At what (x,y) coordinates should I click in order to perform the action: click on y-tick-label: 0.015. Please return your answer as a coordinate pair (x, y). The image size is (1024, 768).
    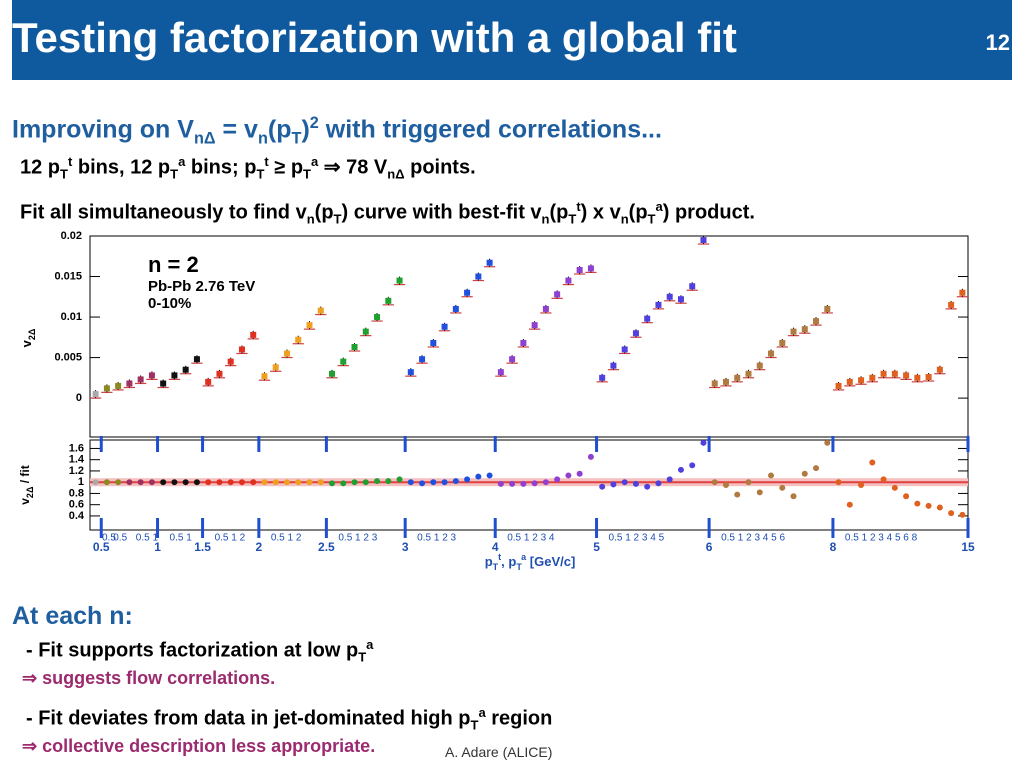
    Looking at the image, I should click on (68, 276).